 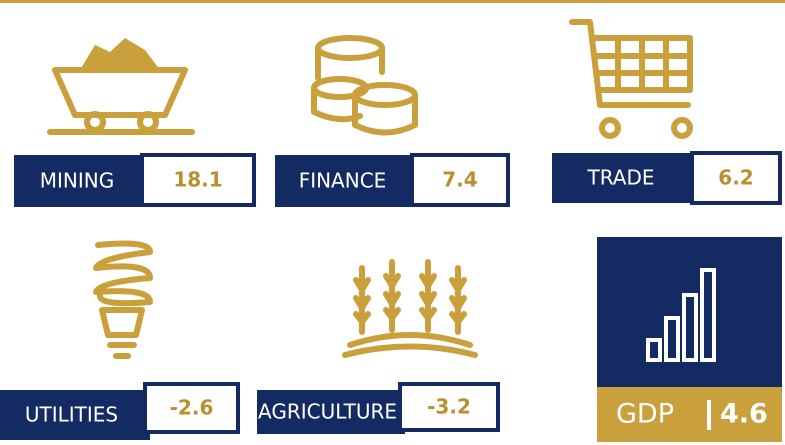 I want to click on gdp-value: 4.6, so click(x=744, y=414).